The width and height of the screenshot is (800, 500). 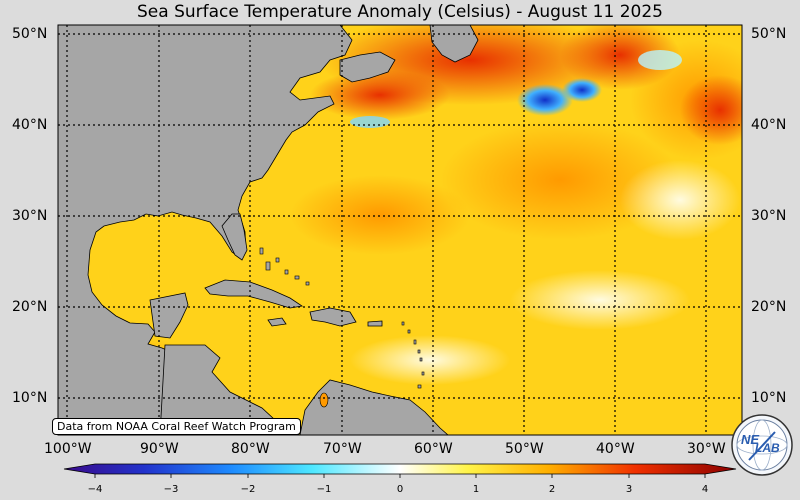 What do you see at coordinates (433, 449) in the screenshot?
I see `lon-label: 60°W` at bounding box center [433, 449].